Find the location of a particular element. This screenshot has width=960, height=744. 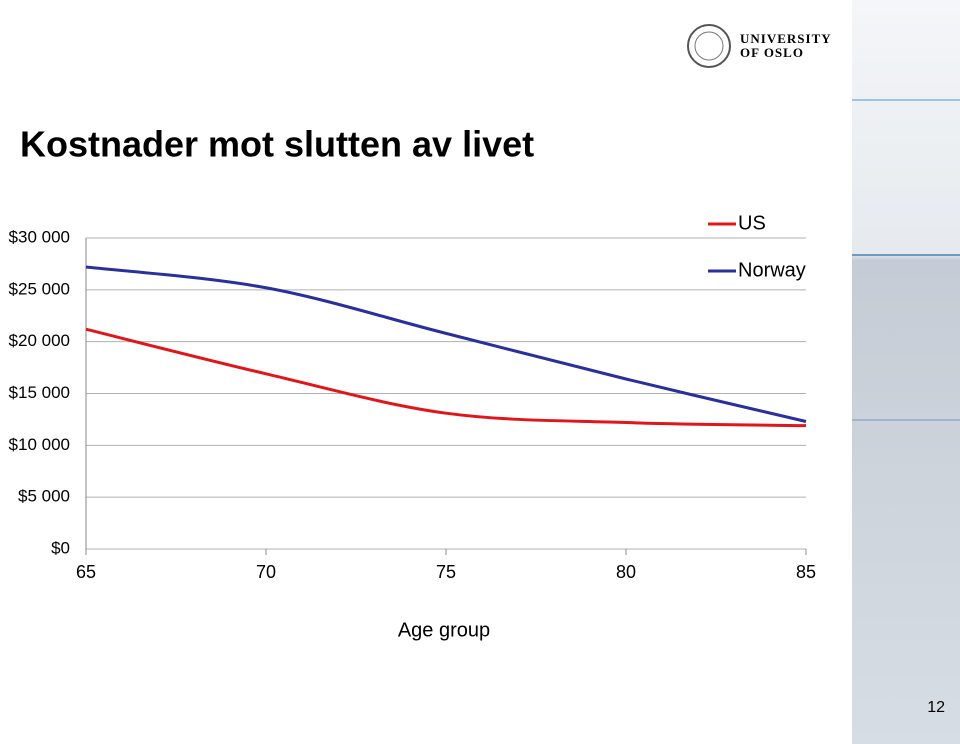

x-tick-label: 65 is located at coordinates (86, 572).